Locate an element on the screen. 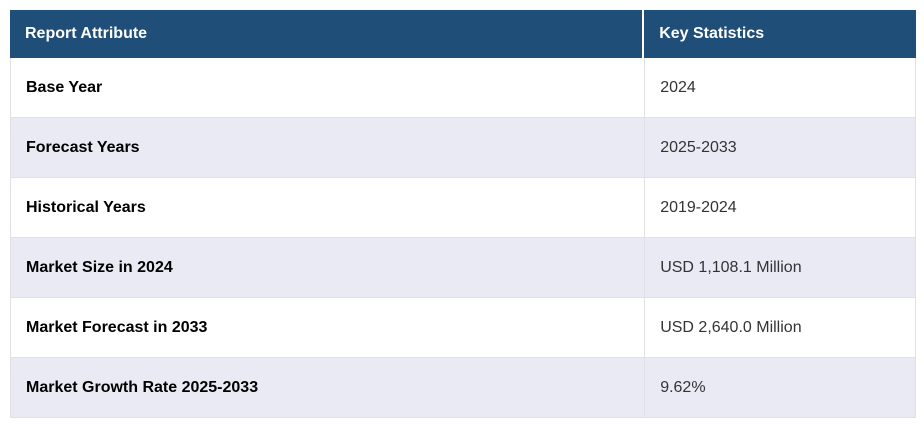 This screenshot has height=424, width=924. value-cell: 2024 is located at coordinates (780, 88).